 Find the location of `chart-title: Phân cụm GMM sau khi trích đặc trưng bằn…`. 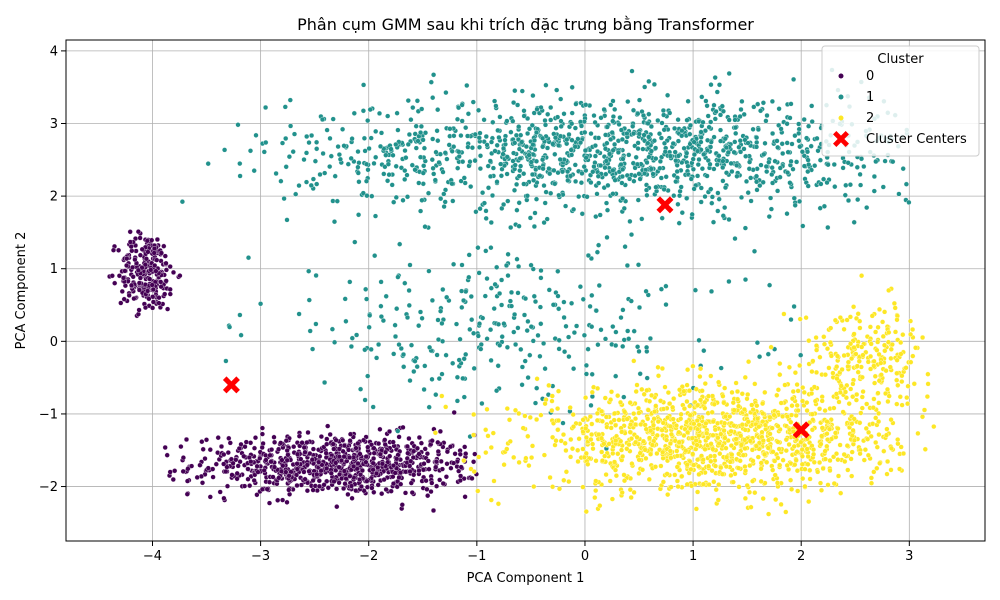

chart-title: Phân cụm GMM sau khi trích đặc trưng bằn… is located at coordinates (525, 24).